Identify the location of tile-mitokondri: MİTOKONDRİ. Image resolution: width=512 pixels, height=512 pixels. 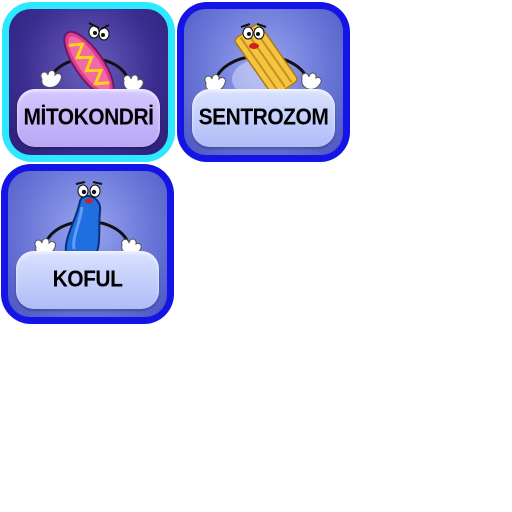
(88, 82).